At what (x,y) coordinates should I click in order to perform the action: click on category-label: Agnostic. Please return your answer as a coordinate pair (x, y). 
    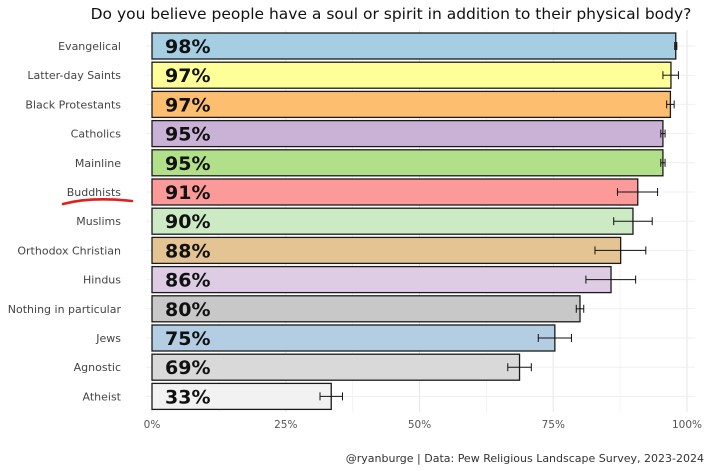
    Looking at the image, I should click on (97, 367).